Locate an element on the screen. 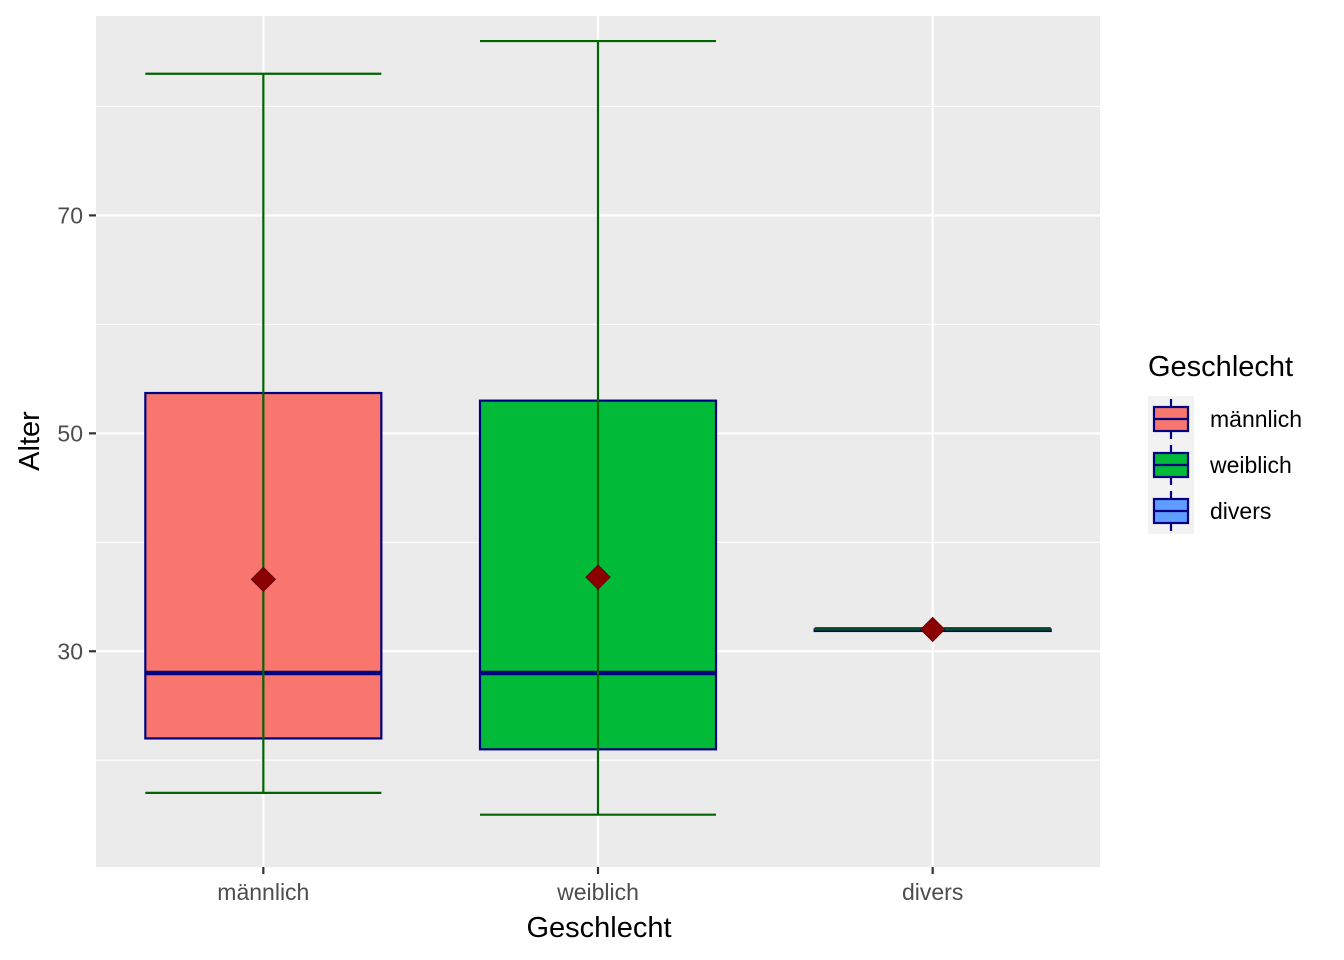  legend-label: männlich is located at coordinates (1256, 419).